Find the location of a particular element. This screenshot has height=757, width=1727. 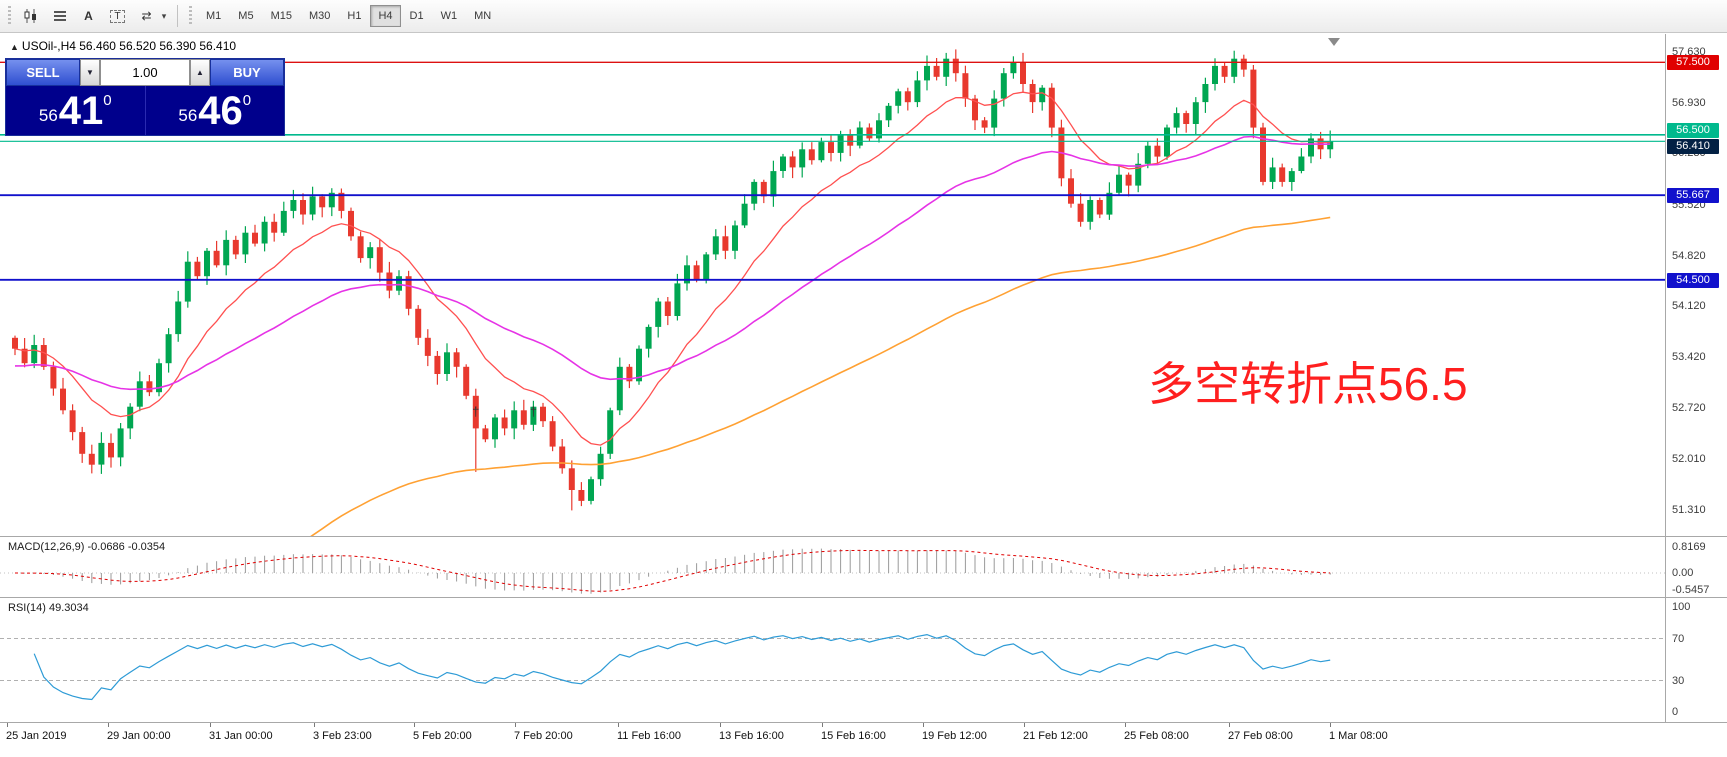

rsi-header: RSI(14) 49.3034 is located at coordinates (48, 608).